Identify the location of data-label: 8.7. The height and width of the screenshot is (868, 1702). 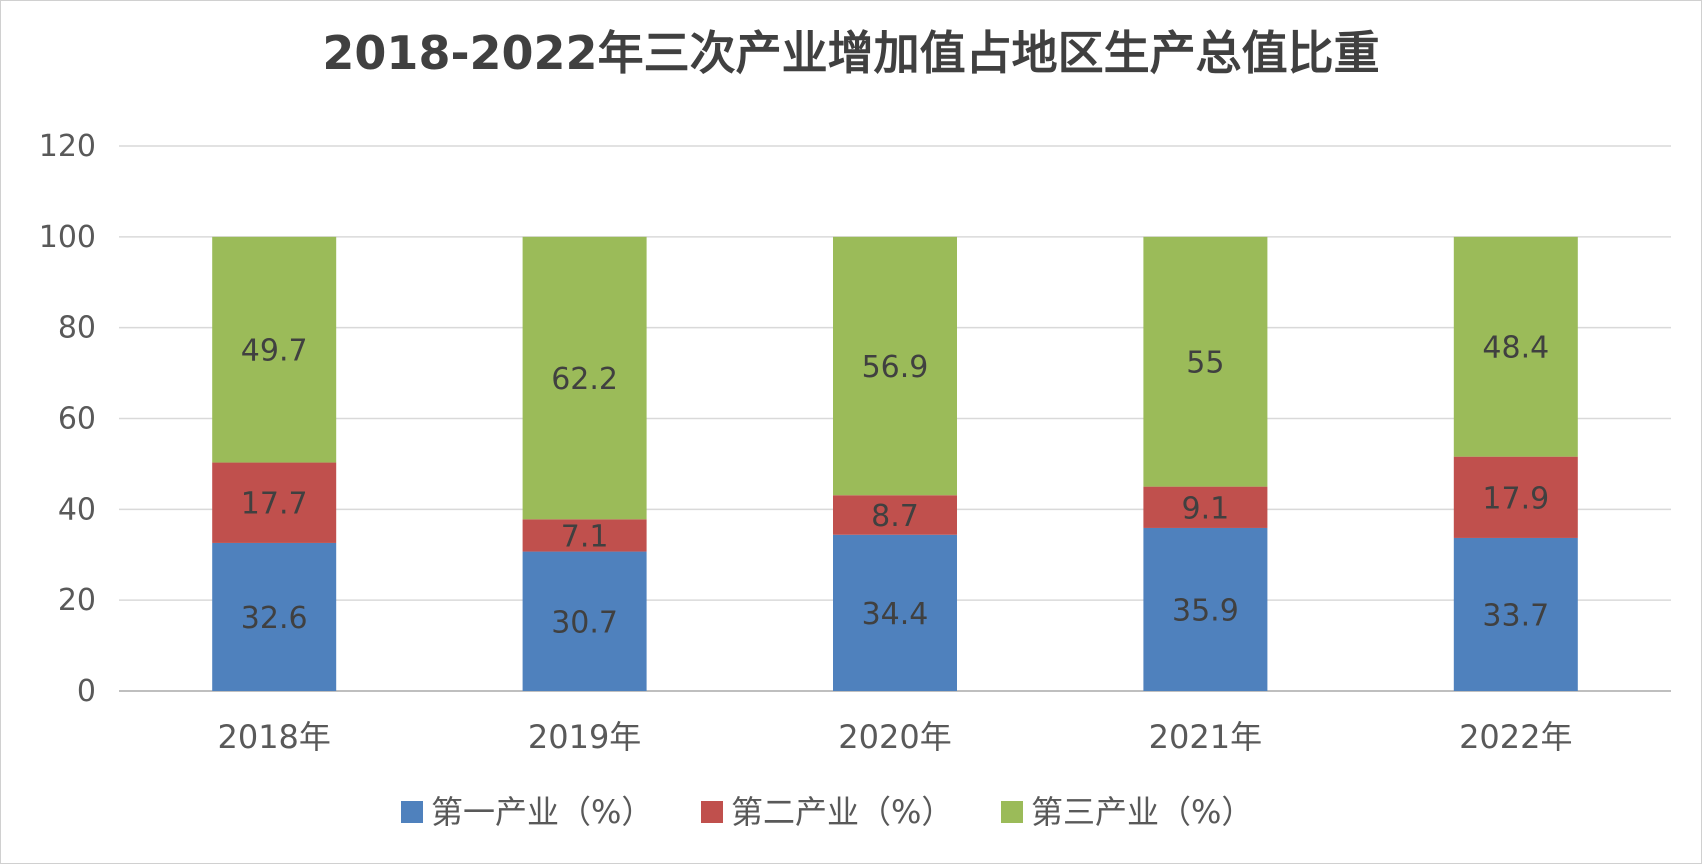
(895, 516).